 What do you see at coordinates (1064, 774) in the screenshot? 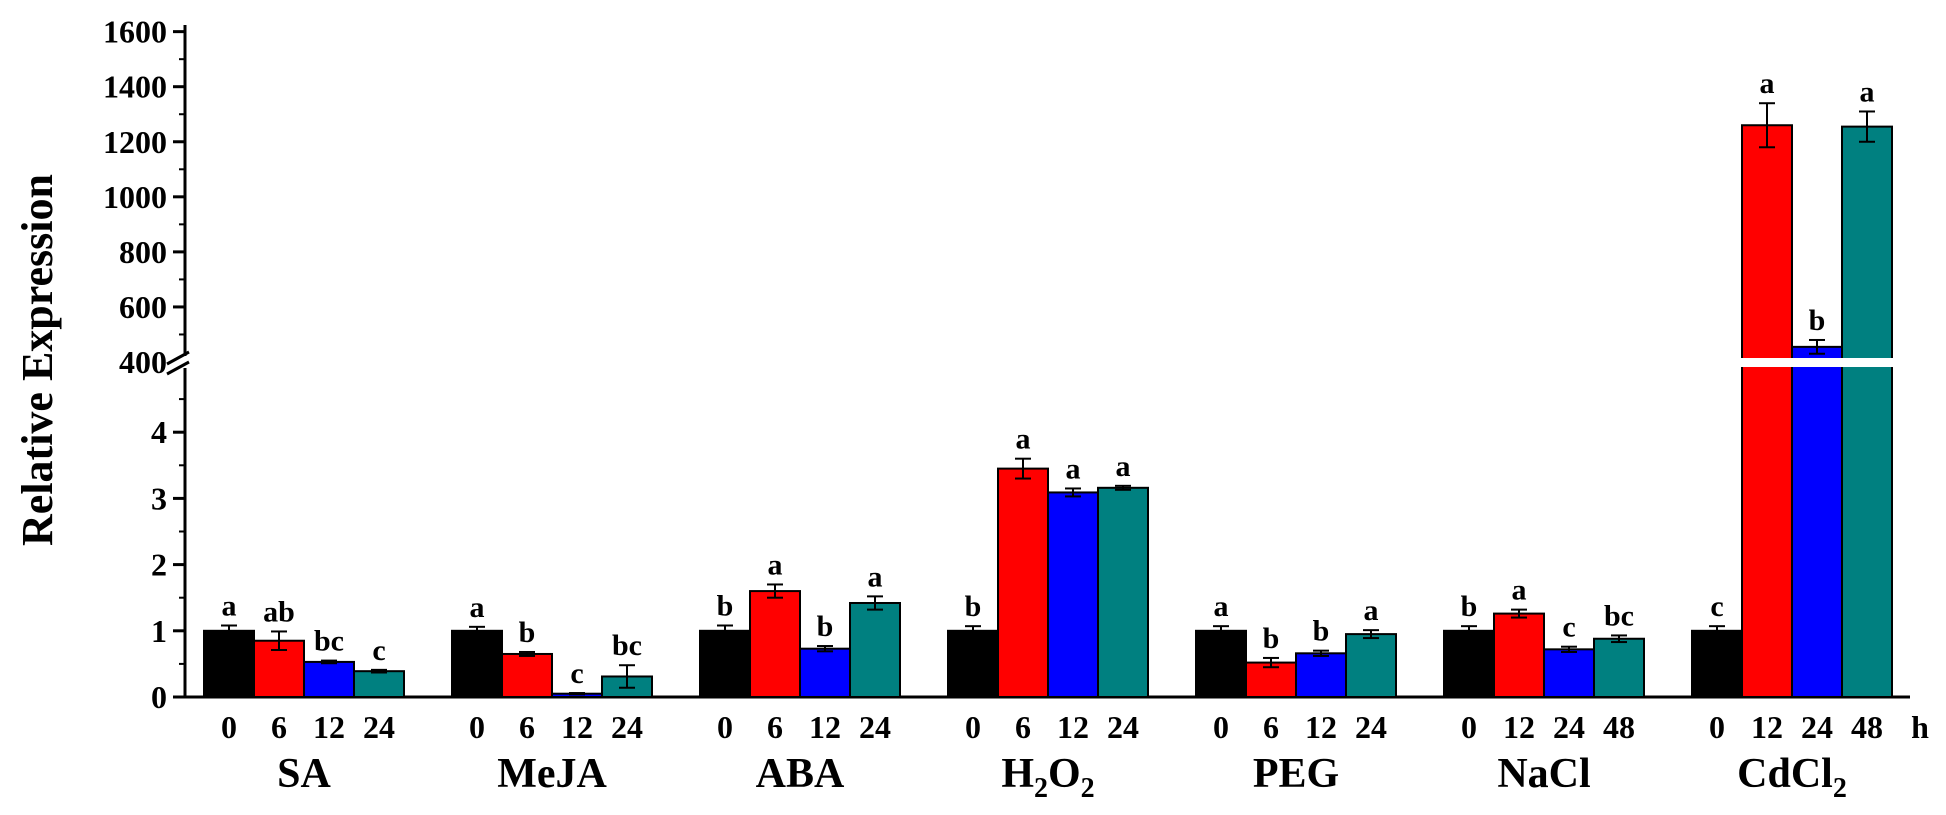
I see `group-label-part: O` at bounding box center [1064, 774].